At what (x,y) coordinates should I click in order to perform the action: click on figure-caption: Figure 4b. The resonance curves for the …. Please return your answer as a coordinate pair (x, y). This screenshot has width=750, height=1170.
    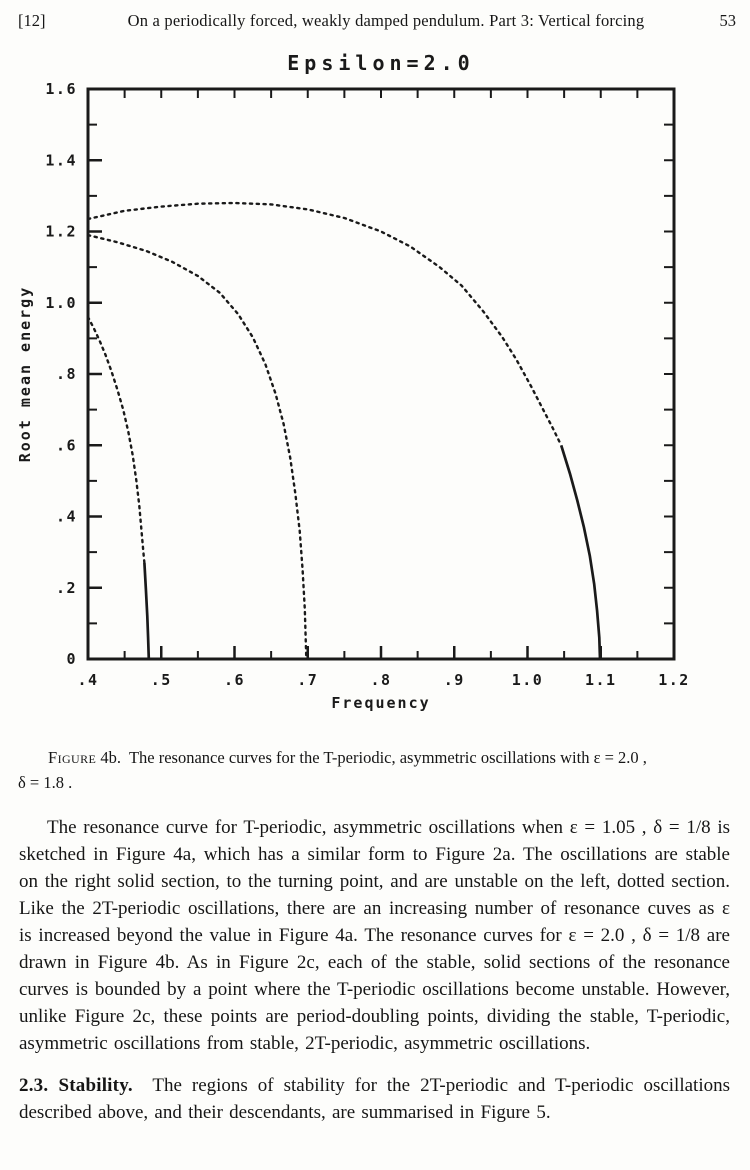
    Looking at the image, I should click on (377, 770).